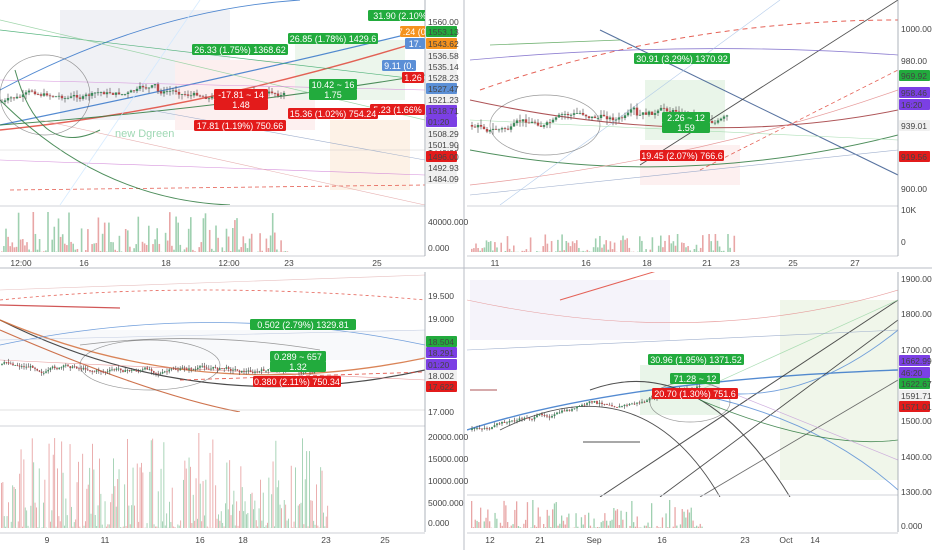 The image size is (932, 550). Describe the element at coordinates (916, 421) in the screenshot. I see `price-tick-label: 1500.00` at that location.